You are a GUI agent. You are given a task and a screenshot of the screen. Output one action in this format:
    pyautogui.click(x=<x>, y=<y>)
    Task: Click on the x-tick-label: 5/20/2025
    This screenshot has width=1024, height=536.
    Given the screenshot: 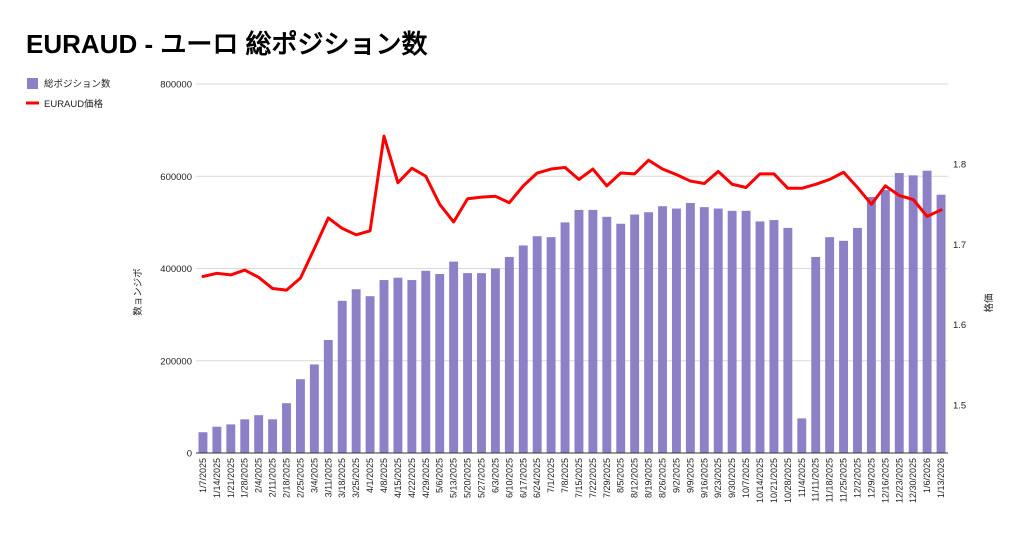 What is the action you would take?
    pyautogui.click(x=468, y=478)
    